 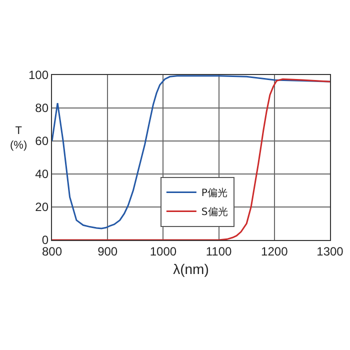 What do you see at coordinates (19, 138) in the screenshot?
I see `y-axis-title: T (%)` at bounding box center [19, 138].